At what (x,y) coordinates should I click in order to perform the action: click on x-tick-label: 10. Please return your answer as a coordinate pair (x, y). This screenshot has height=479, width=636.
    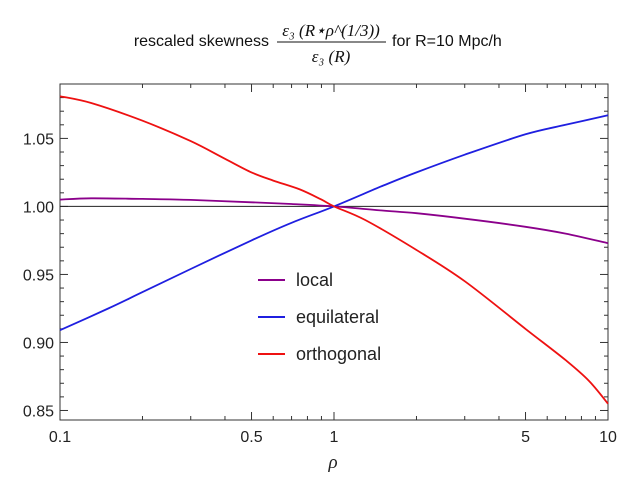
    Looking at the image, I should click on (608, 437).